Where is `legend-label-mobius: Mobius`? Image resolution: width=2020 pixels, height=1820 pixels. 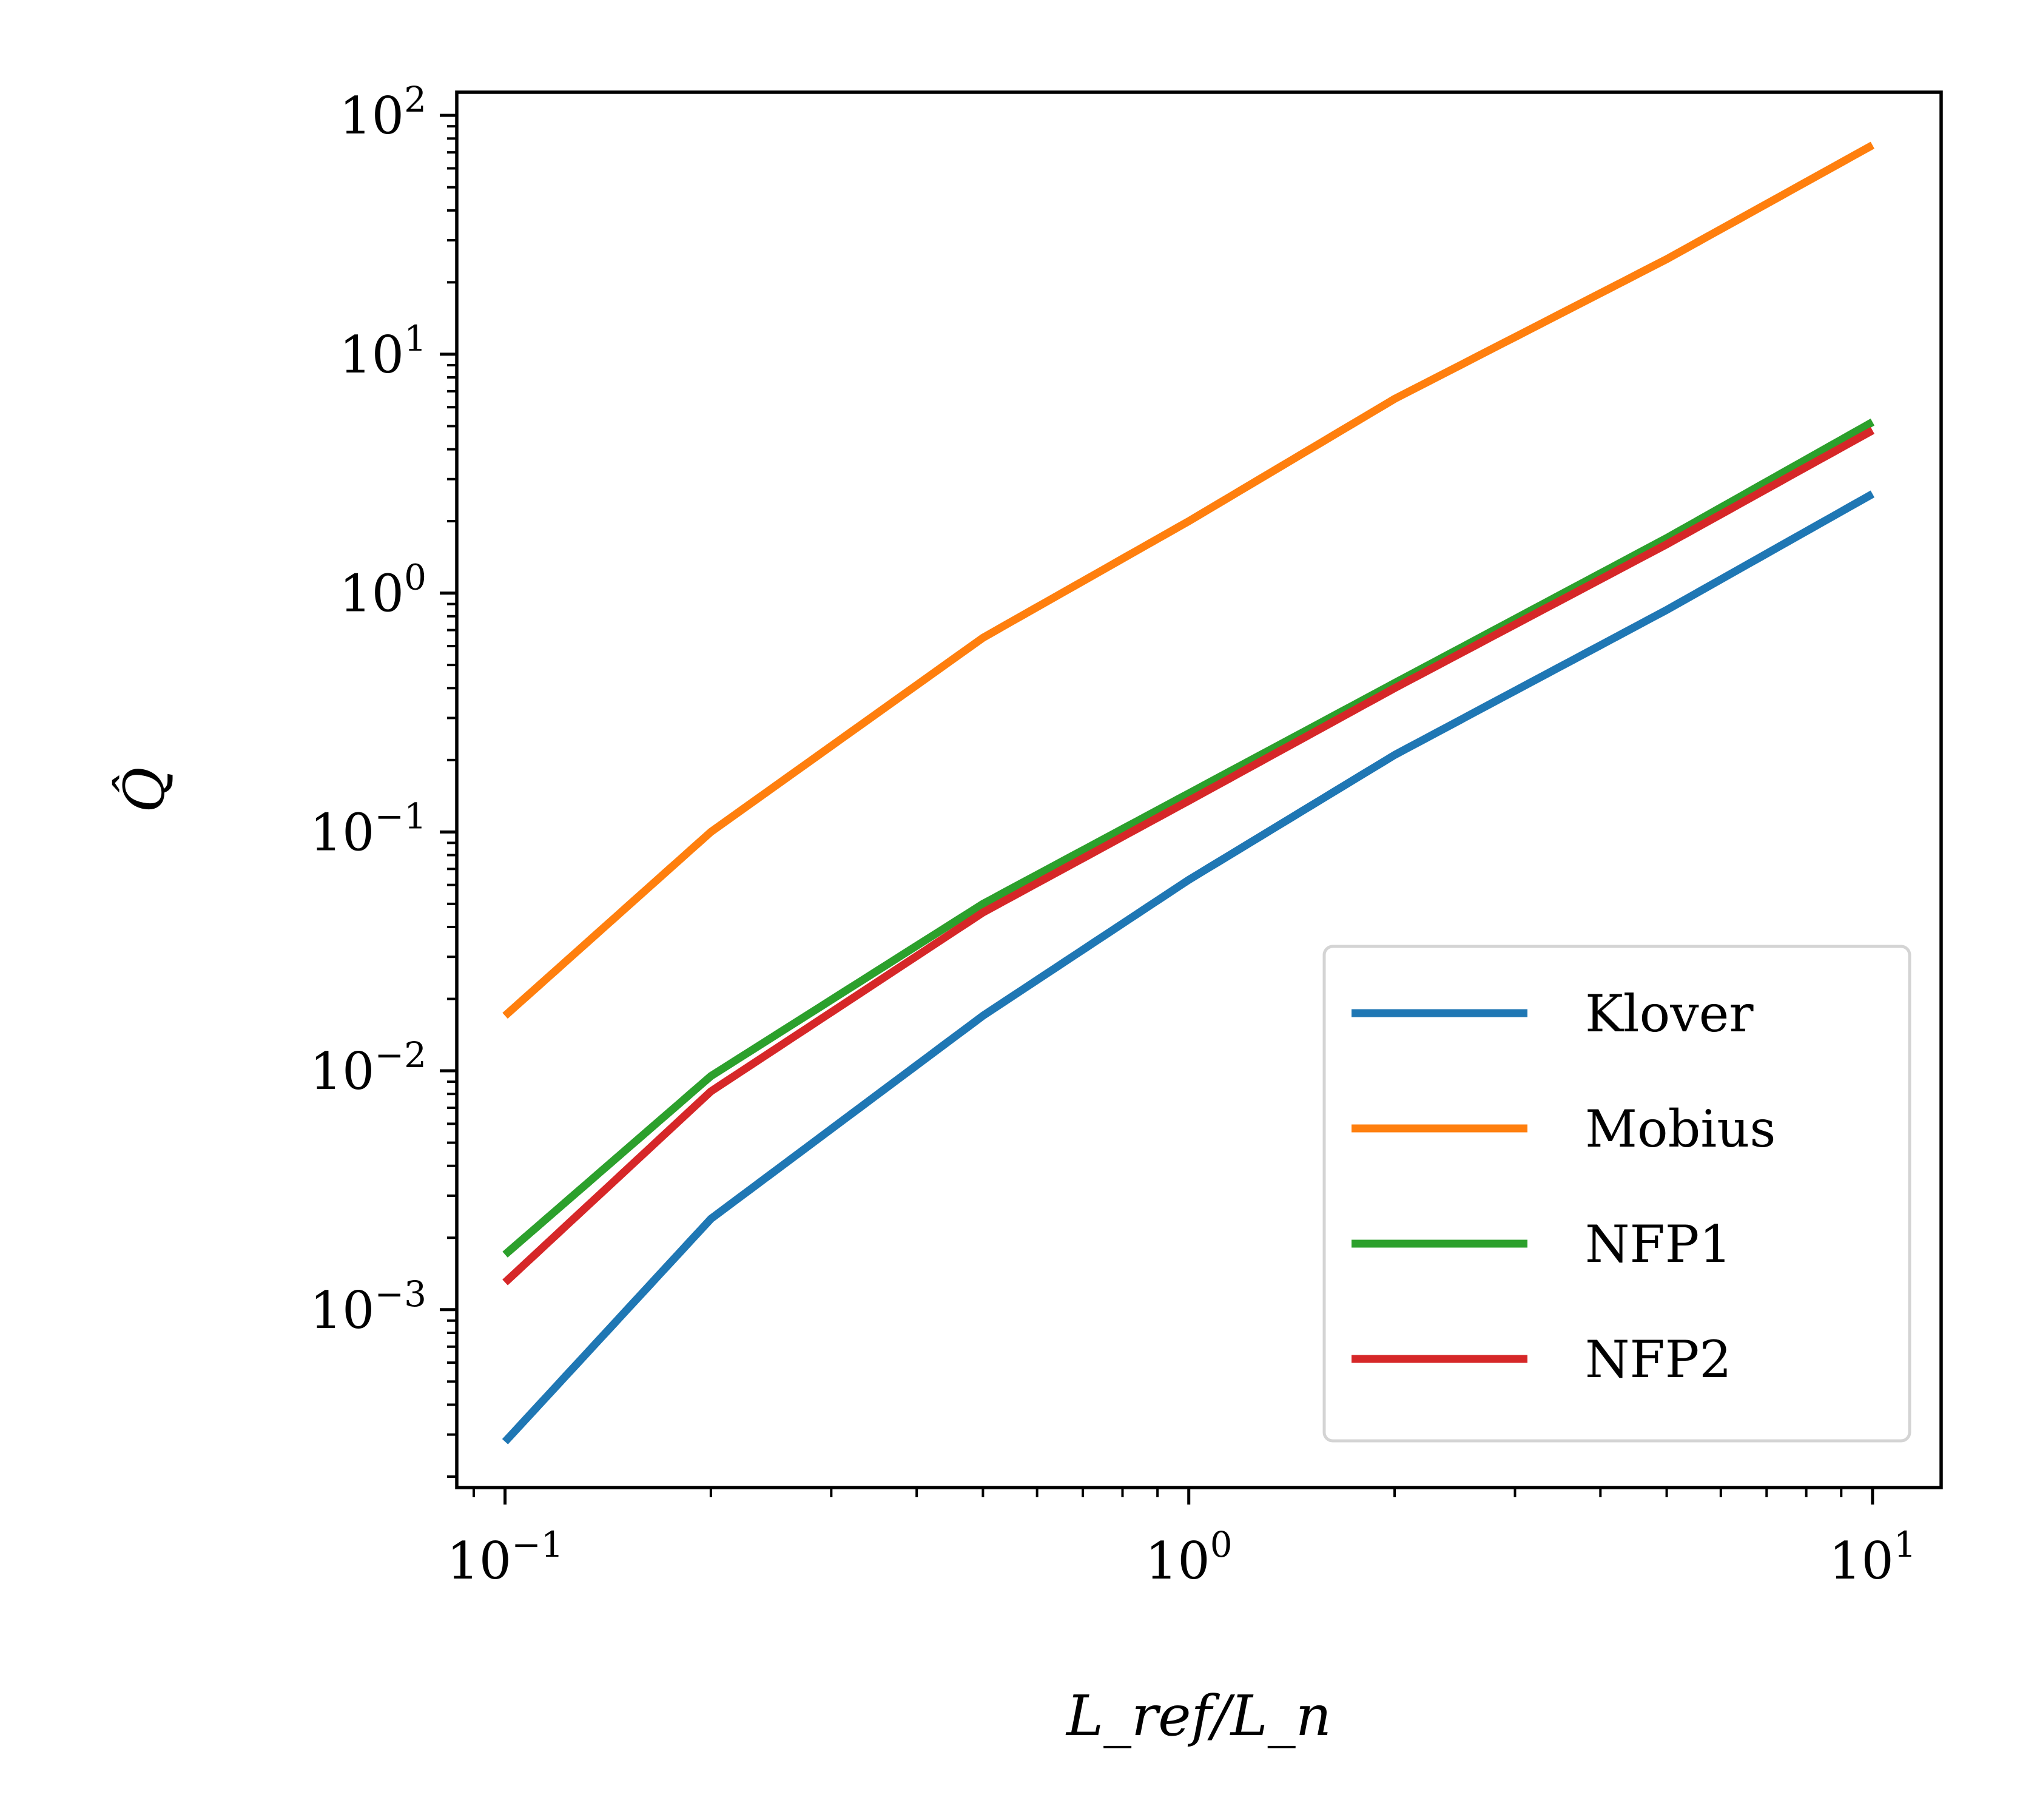
legend-label-mobius: Mobius is located at coordinates (1680, 1129).